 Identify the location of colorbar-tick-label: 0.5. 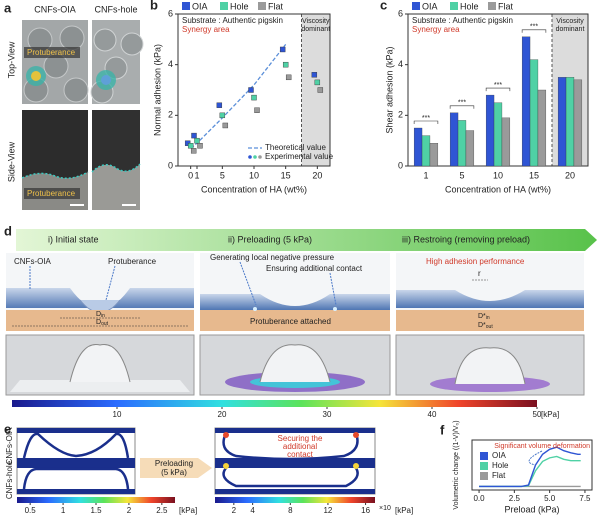
(31, 510).